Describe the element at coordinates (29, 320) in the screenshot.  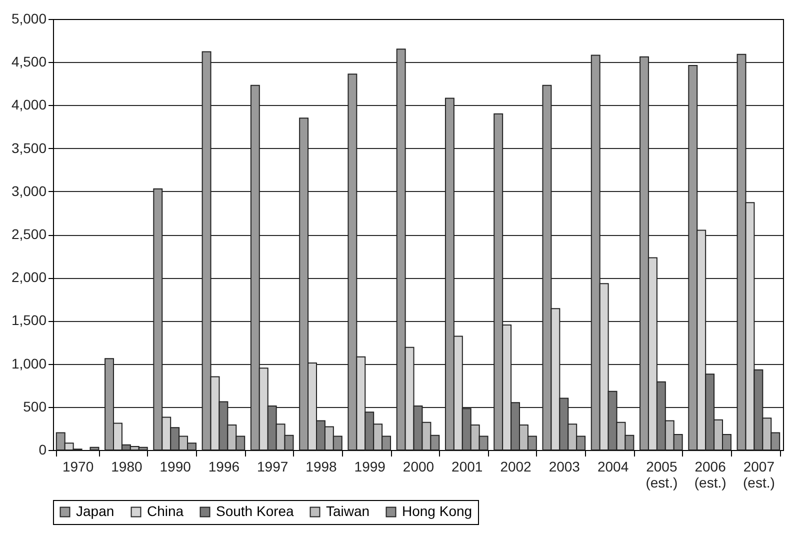
I see `y-tick-label: 1,500` at that location.